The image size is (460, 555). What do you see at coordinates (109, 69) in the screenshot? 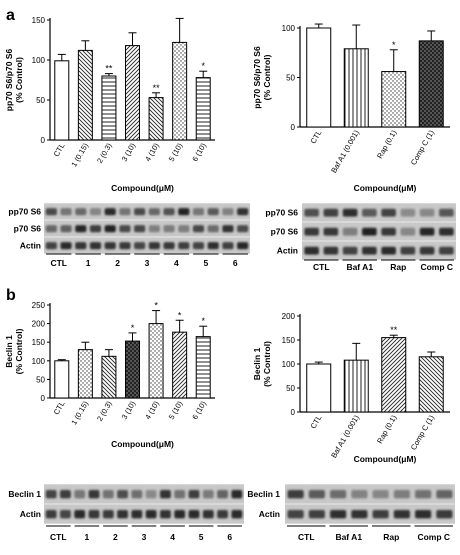
I see `significance-marker: **` at bounding box center [109, 69].